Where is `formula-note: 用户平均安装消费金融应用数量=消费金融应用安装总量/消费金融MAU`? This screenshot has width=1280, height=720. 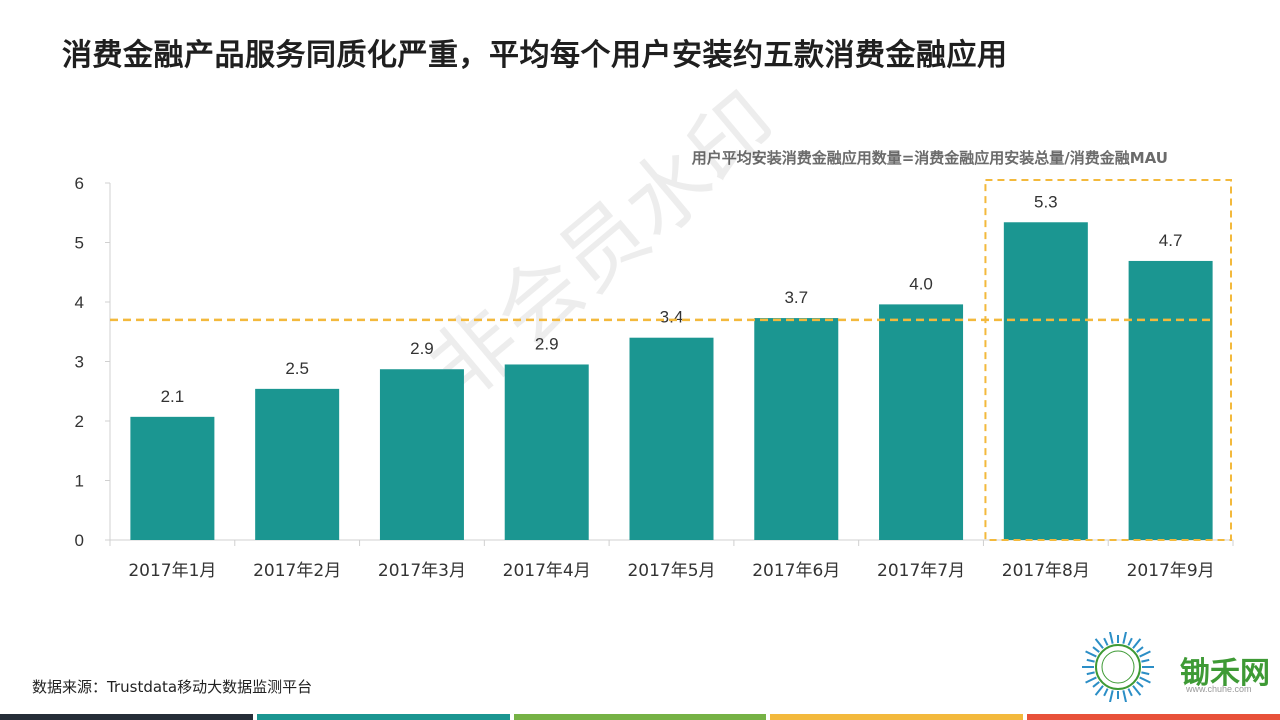 formula-note: 用户平均安装消费金融应用数量=消费金融应用安装总量/消费金融MAU is located at coordinates (929, 158).